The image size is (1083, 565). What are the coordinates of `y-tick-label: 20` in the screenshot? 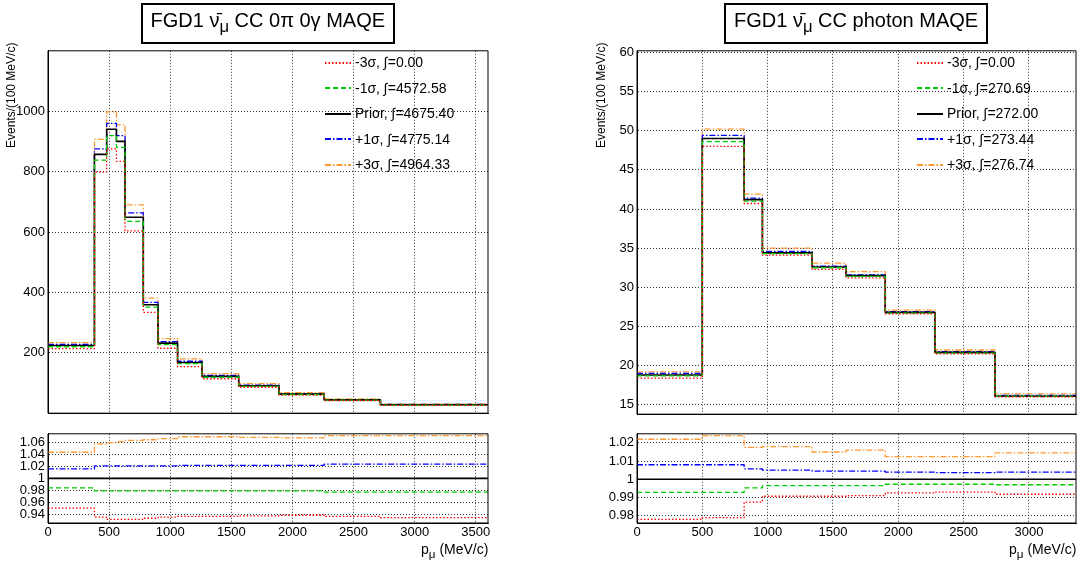 It's located at (626, 365).